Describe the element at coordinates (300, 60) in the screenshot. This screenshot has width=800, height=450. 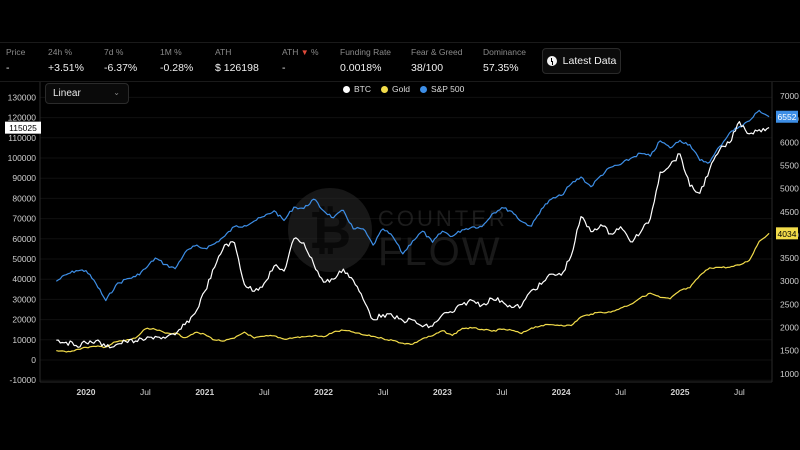
I see `stat-ath-drawdown: ATH ▼ % -` at that location.